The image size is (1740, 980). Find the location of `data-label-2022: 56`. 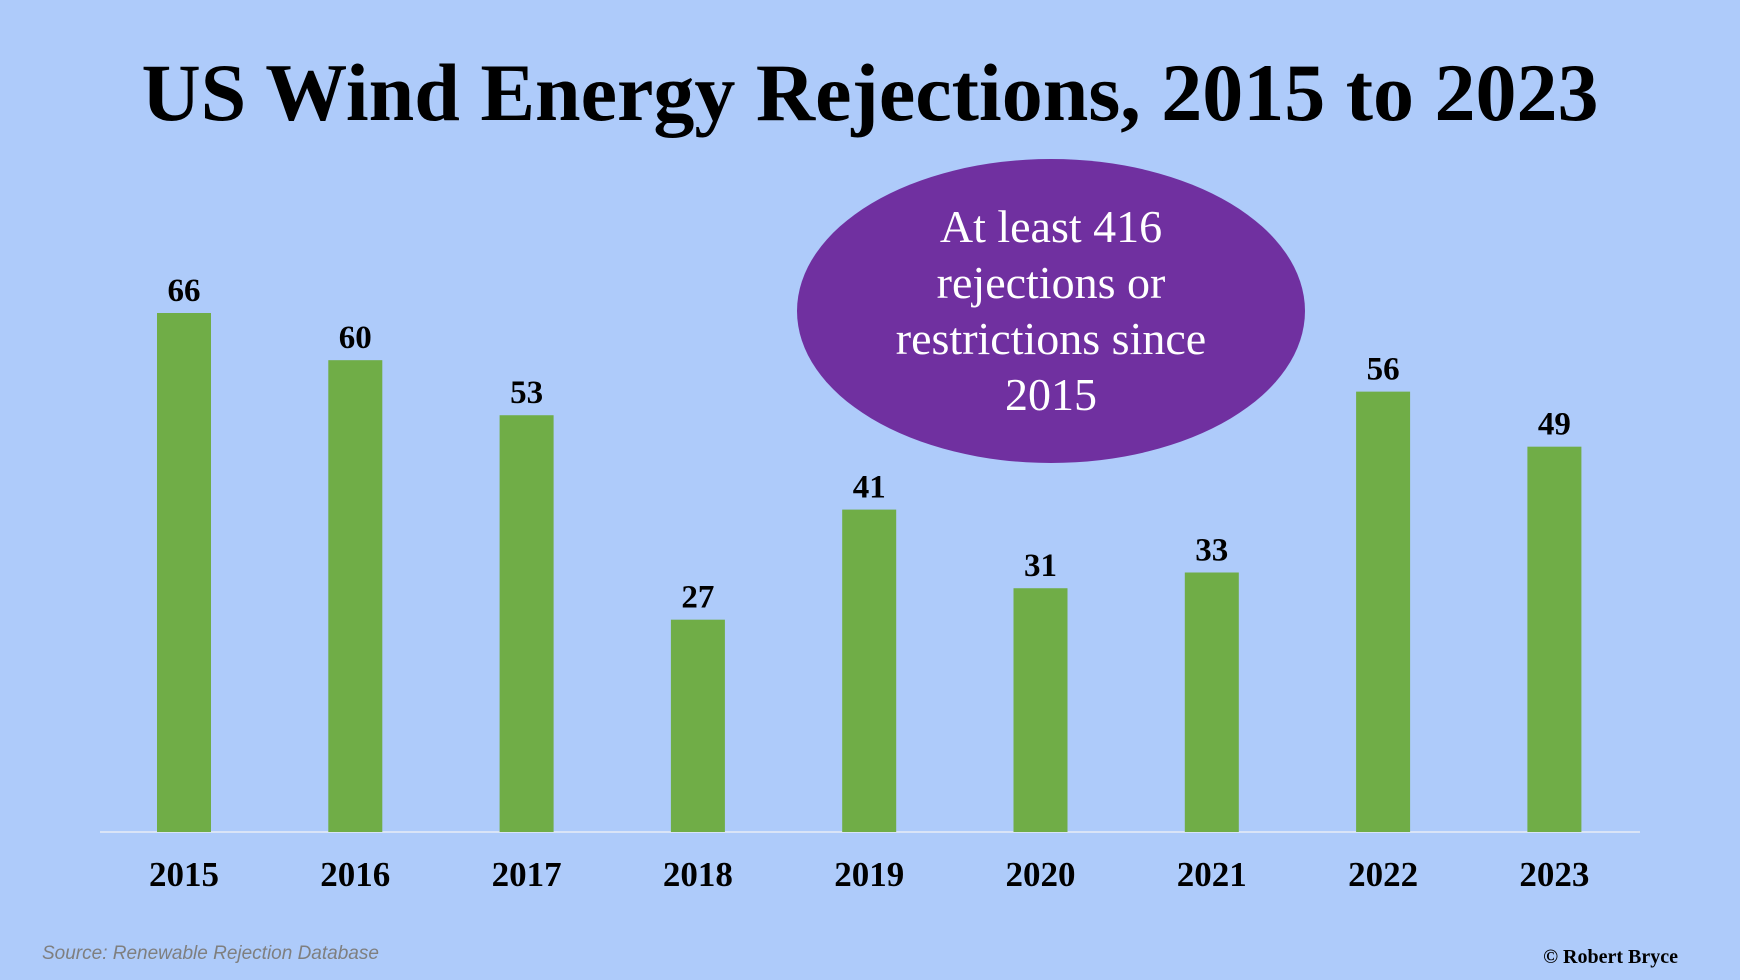

data-label-2022: 56 is located at coordinates (1383, 370).